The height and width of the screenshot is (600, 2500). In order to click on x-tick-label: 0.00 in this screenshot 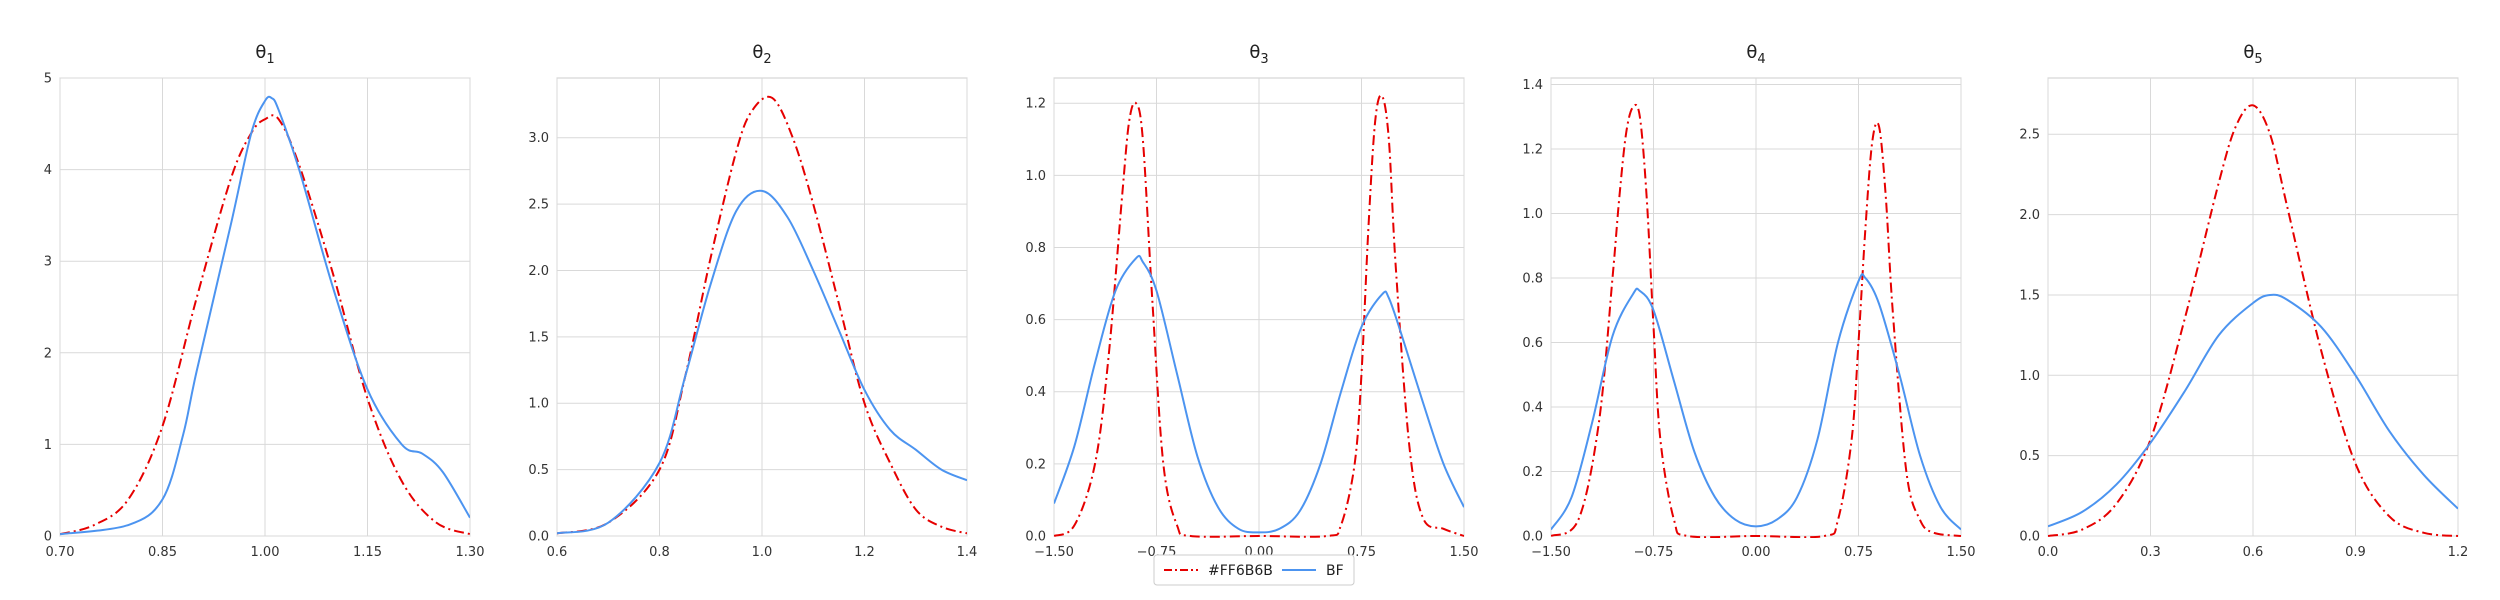, I will do `click(1756, 552)`.